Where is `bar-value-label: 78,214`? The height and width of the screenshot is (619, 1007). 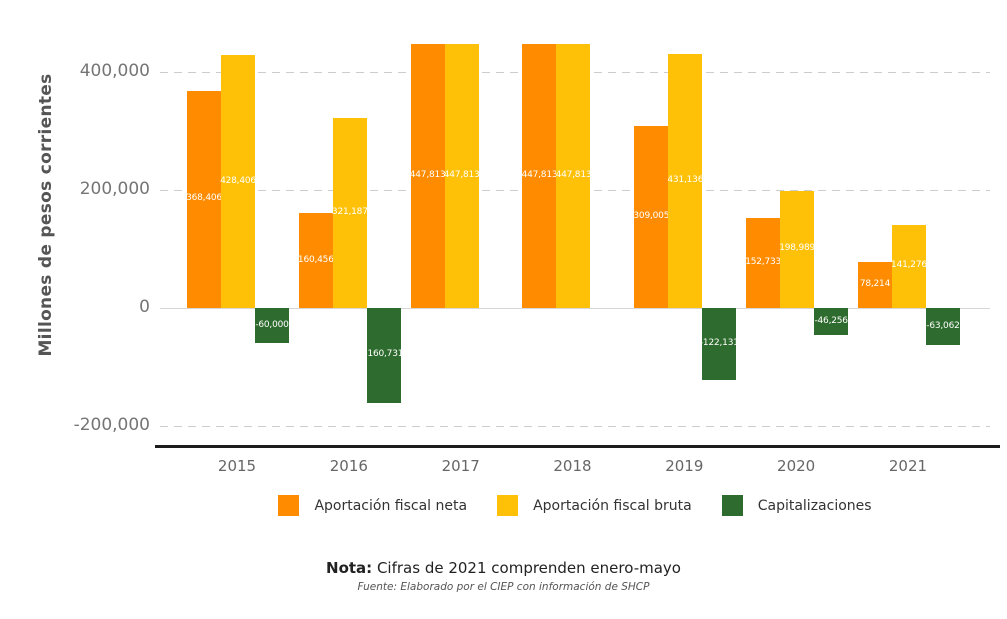 bar-value-label: 78,214 is located at coordinates (875, 283).